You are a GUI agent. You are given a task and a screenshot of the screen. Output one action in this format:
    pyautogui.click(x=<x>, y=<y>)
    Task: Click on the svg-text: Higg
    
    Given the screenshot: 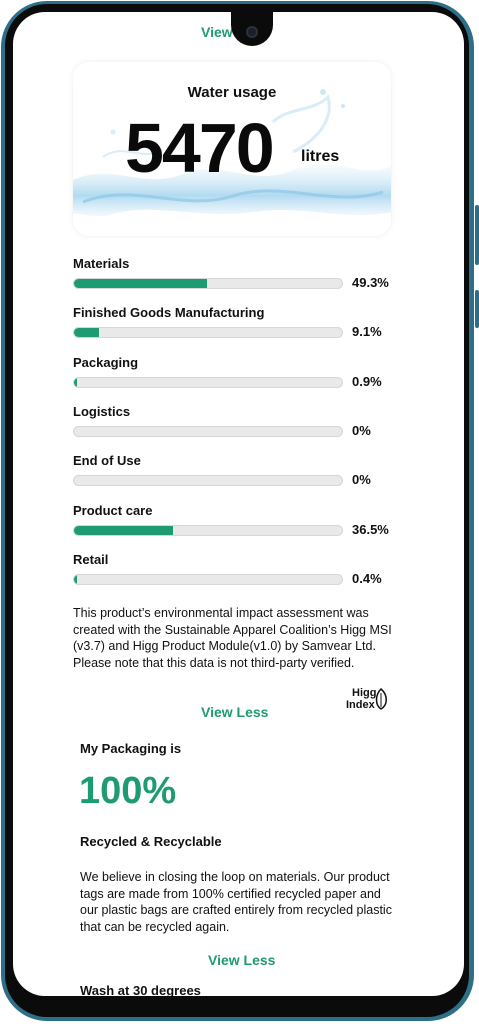 What is the action you would take?
    pyautogui.click(x=364, y=693)
    